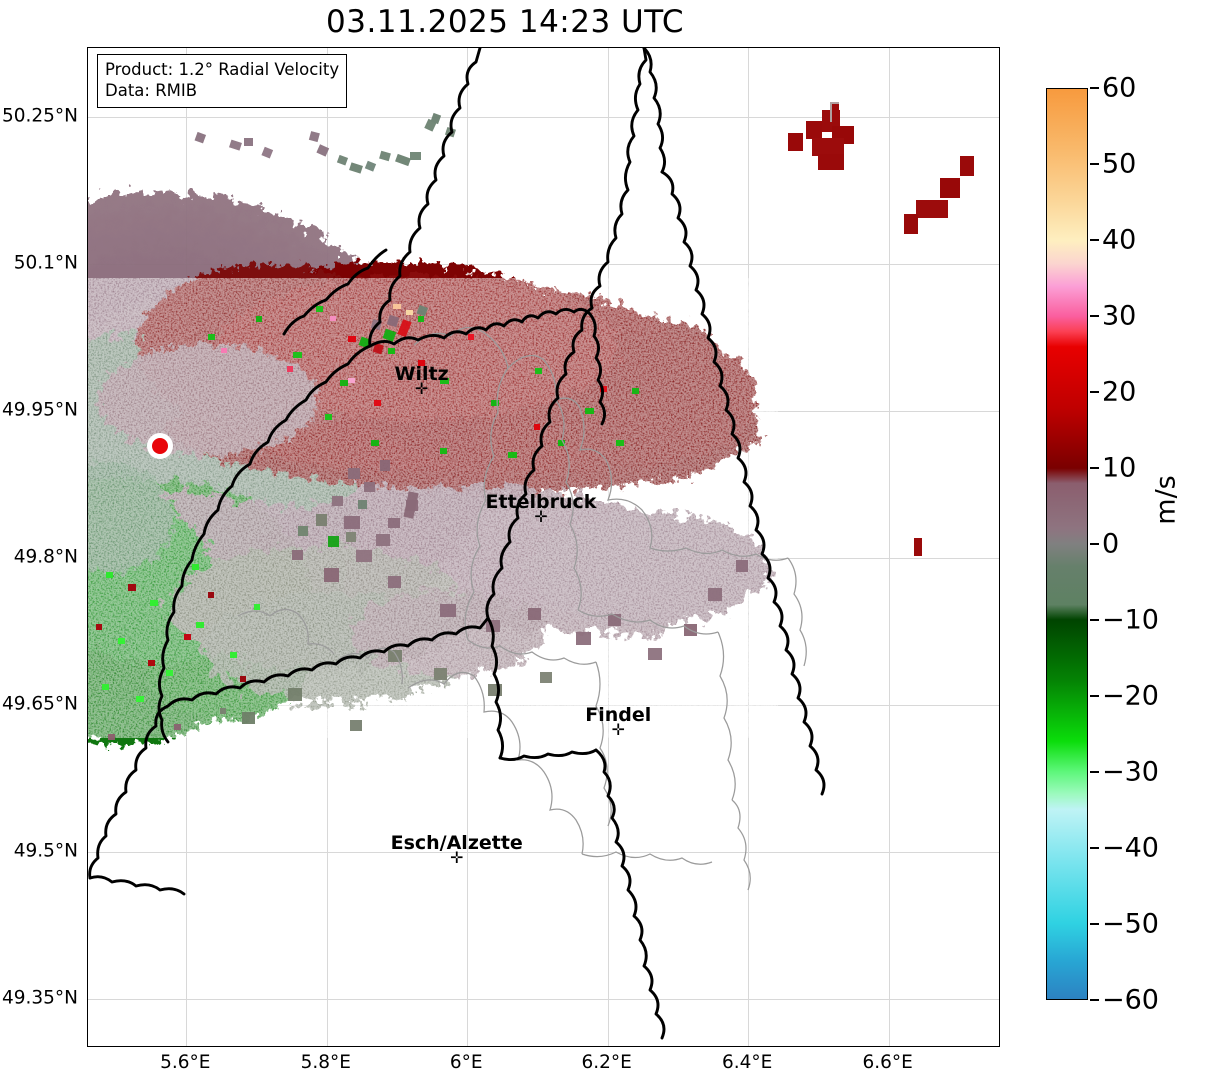 The image size is (1207, 1081). Describe the element at coordinates (421, 374) in the screenshot. I see `city-label-wiltz: Wiltz` at that location.